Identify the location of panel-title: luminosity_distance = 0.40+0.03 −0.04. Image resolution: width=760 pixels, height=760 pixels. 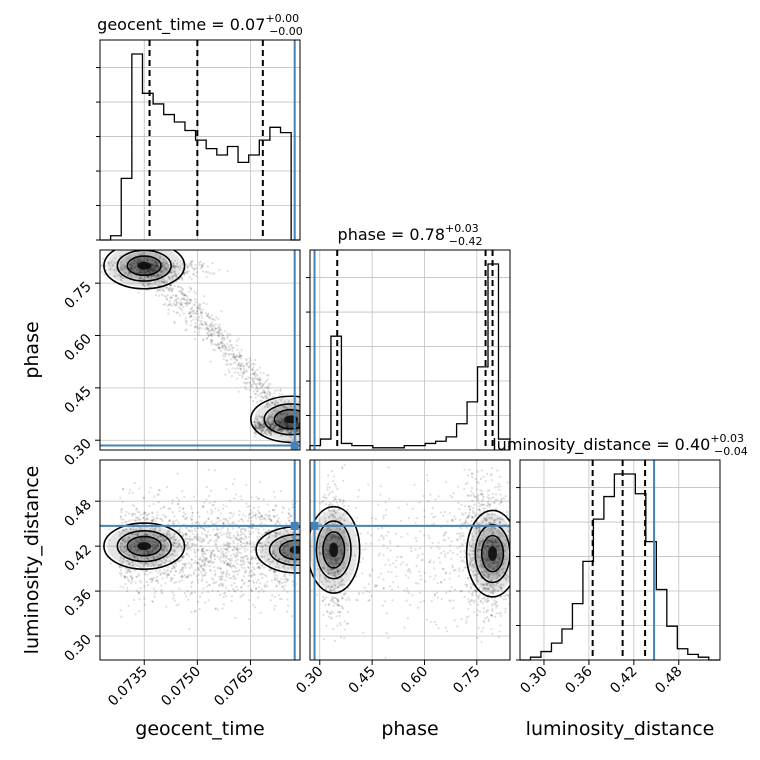
(620, 445).